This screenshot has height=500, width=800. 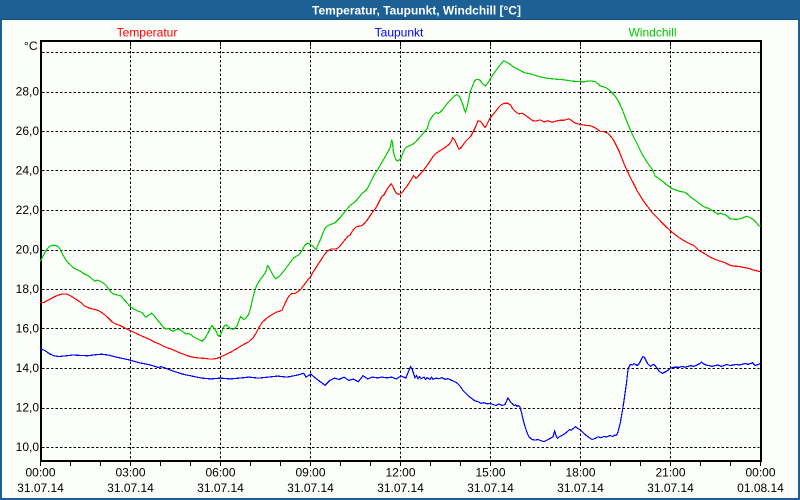 What do you see at coordinates (490, 473) in the screenshot?
I see `svg-text: 15:00` at bounding box center [490, 473].